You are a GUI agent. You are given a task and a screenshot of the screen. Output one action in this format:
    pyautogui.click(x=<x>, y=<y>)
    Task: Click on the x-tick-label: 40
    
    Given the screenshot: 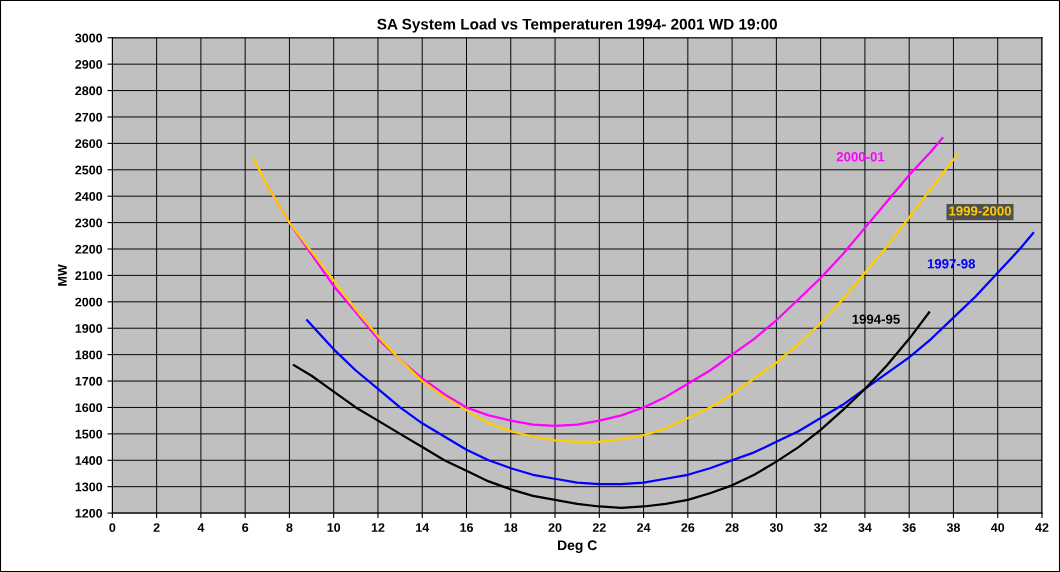 What is the action you would take?
    pyautogui.click(x=997, y=527)
    